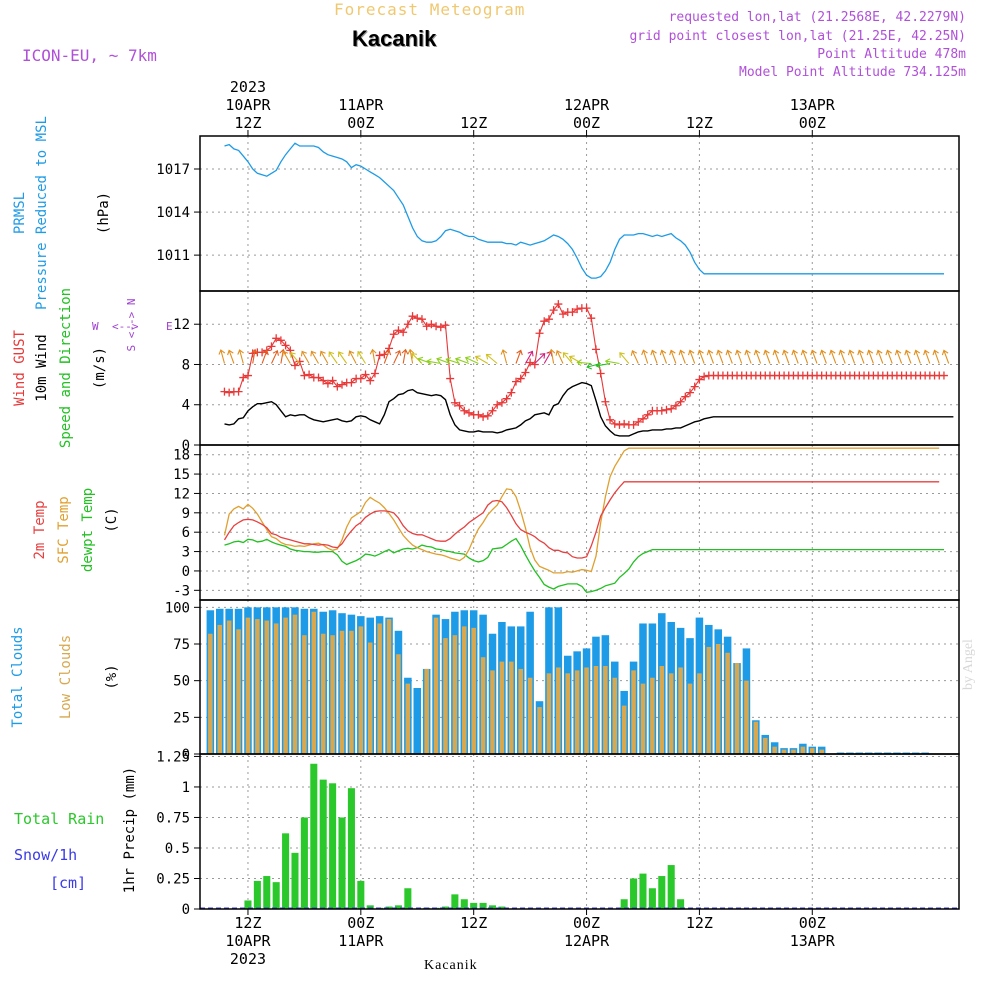  I want to click on dewpoint-line, so click(584, 565).